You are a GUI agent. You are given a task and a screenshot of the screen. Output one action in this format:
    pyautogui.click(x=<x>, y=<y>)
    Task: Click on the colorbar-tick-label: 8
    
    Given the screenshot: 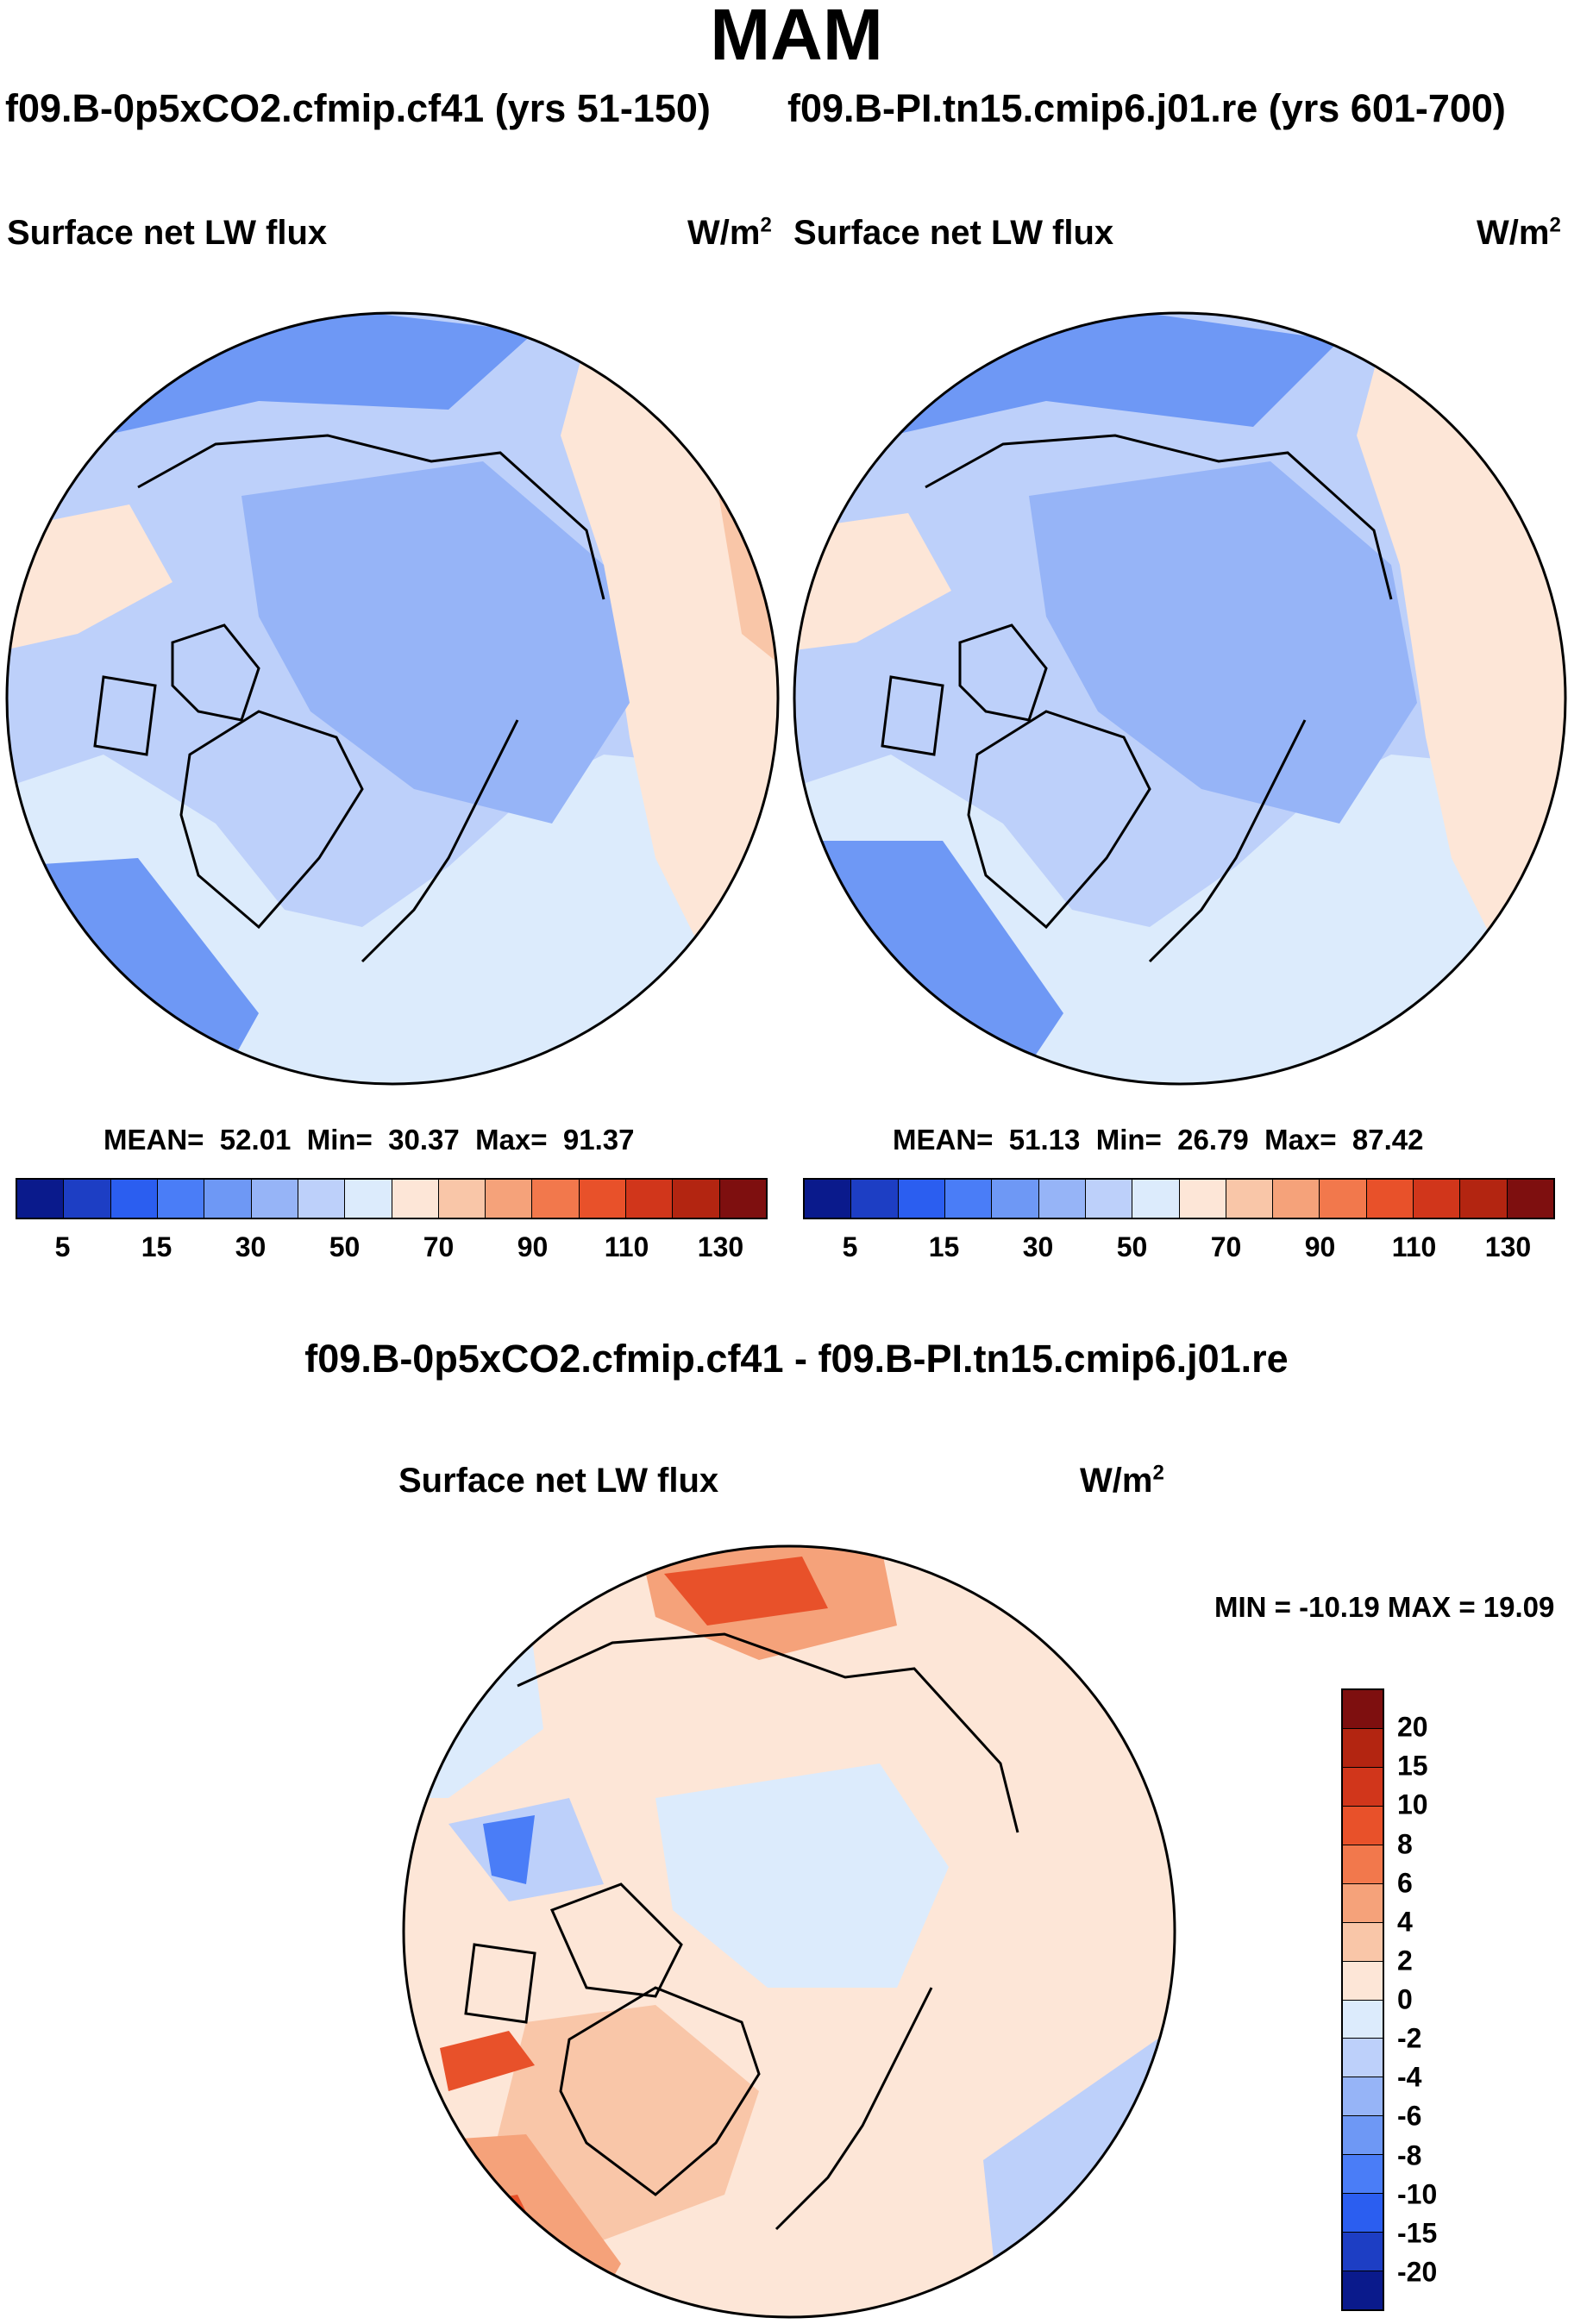 What is the action you would take?
    pyautogui.click(x=1405, y=1843)
    